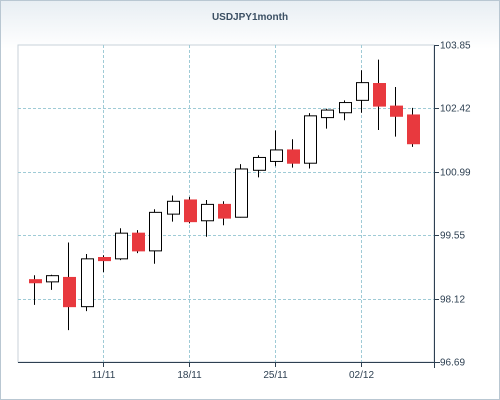 This screenshot has width=500, height=400. What do you see at coordinates (455, 109) in the screenshot?
I see `y-tick-label: 102.42` at bounding box center [455, 109].